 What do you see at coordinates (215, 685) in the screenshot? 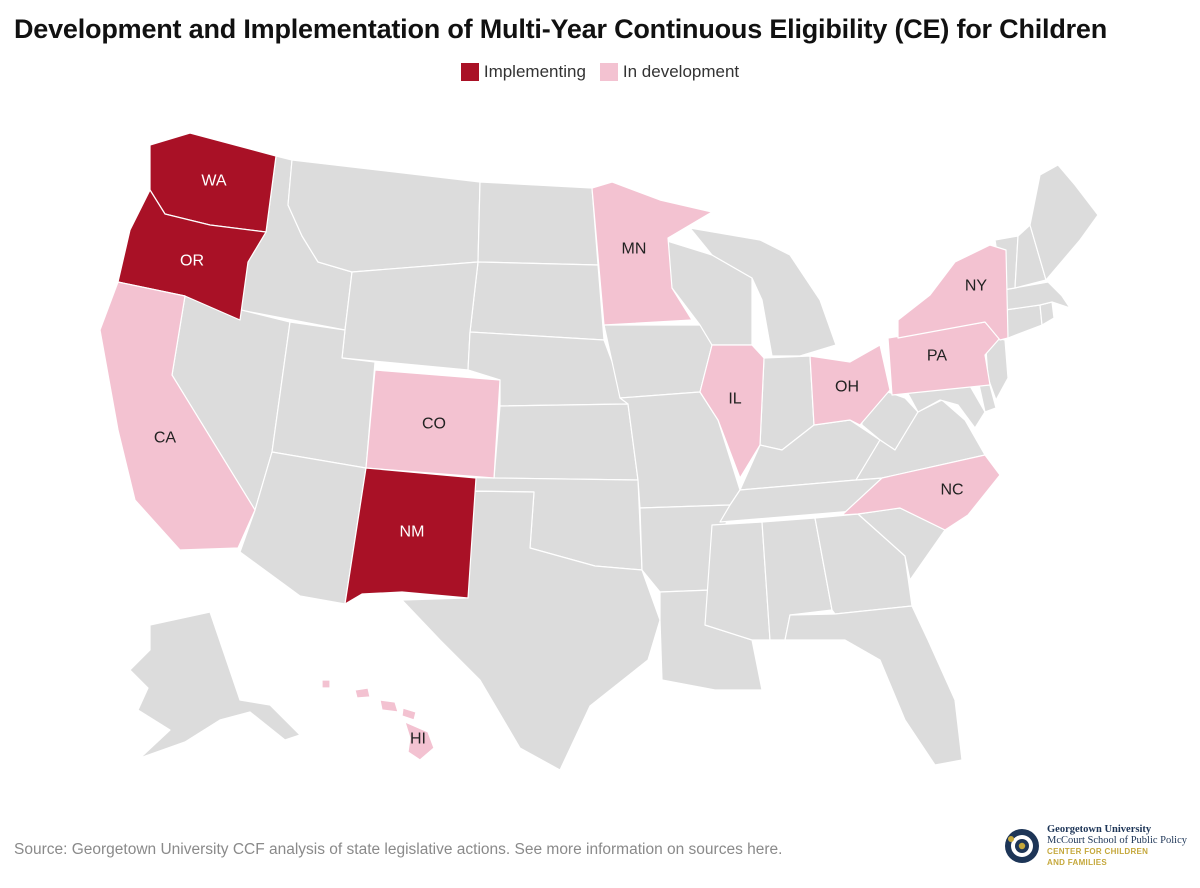
I see `state-ak` at bounding box center [215, 685].